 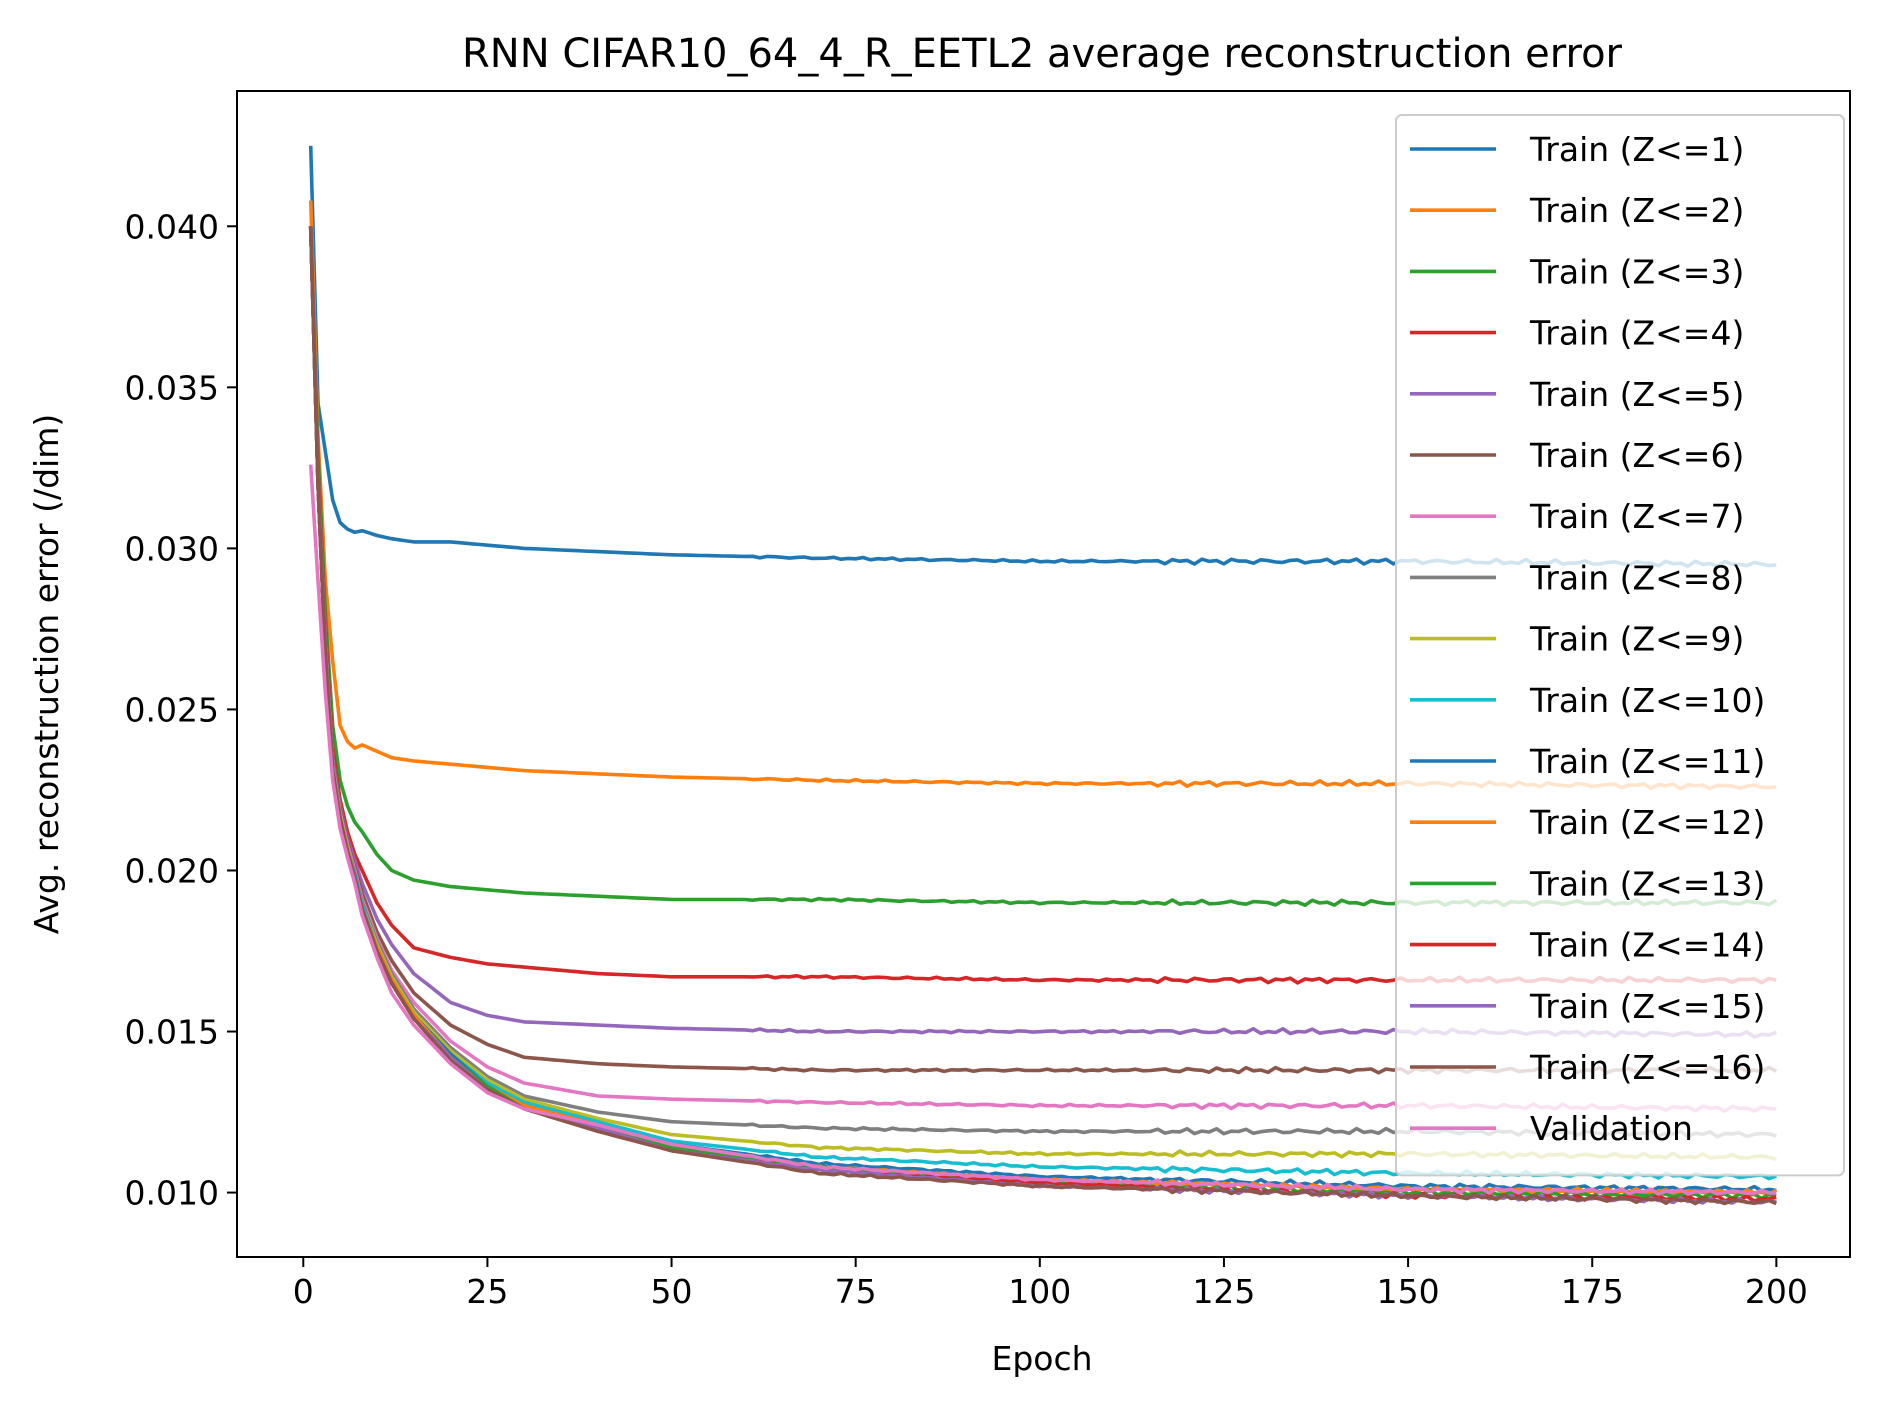 I want to click on legend-label: Train (Z<=6), so click(x=1636, y=455).